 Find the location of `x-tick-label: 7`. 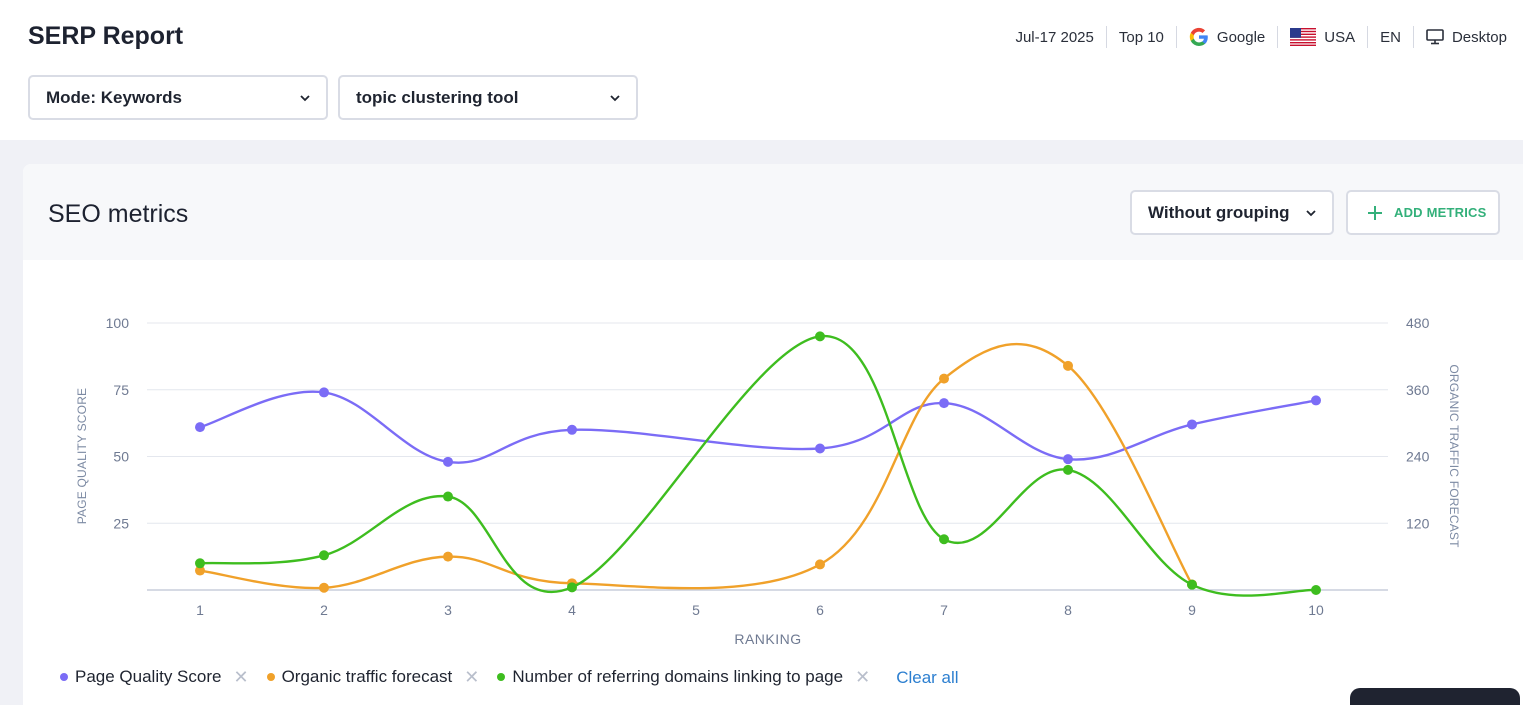

x-tick-label: 7 is located at coordinates (944, 610).